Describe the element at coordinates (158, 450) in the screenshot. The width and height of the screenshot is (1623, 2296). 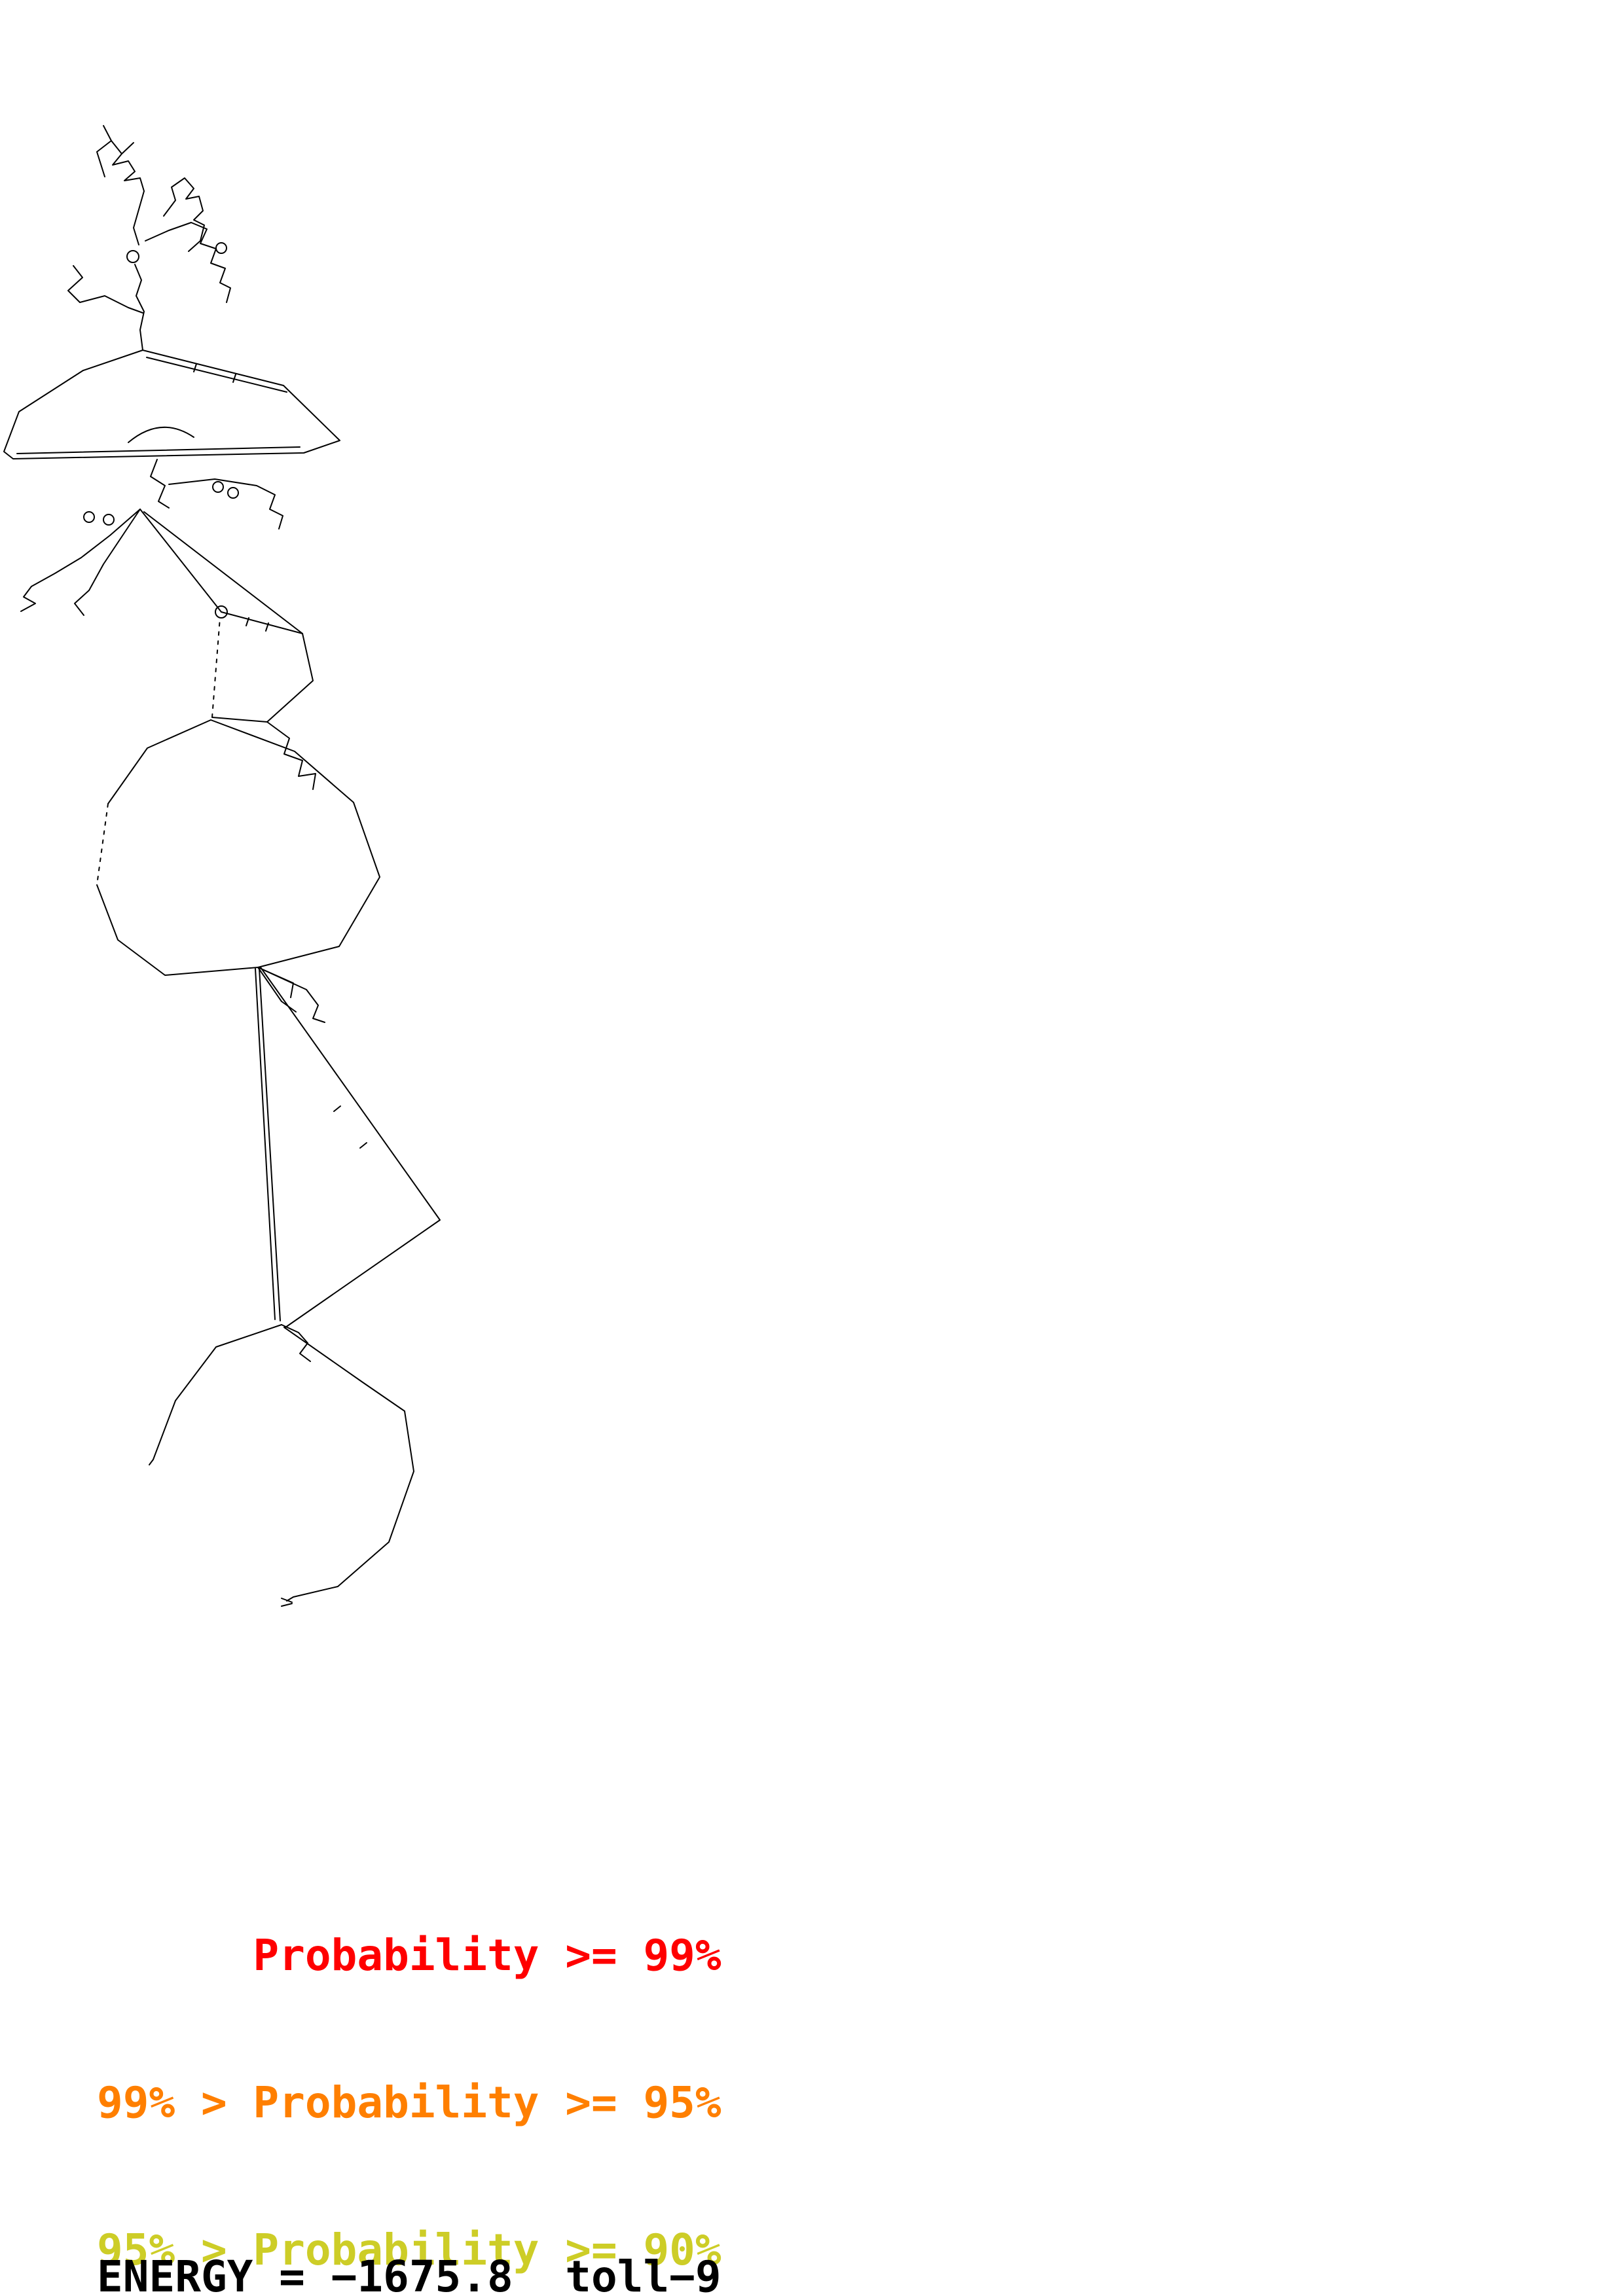
I see `loop-trapezoid-chord` at that location.